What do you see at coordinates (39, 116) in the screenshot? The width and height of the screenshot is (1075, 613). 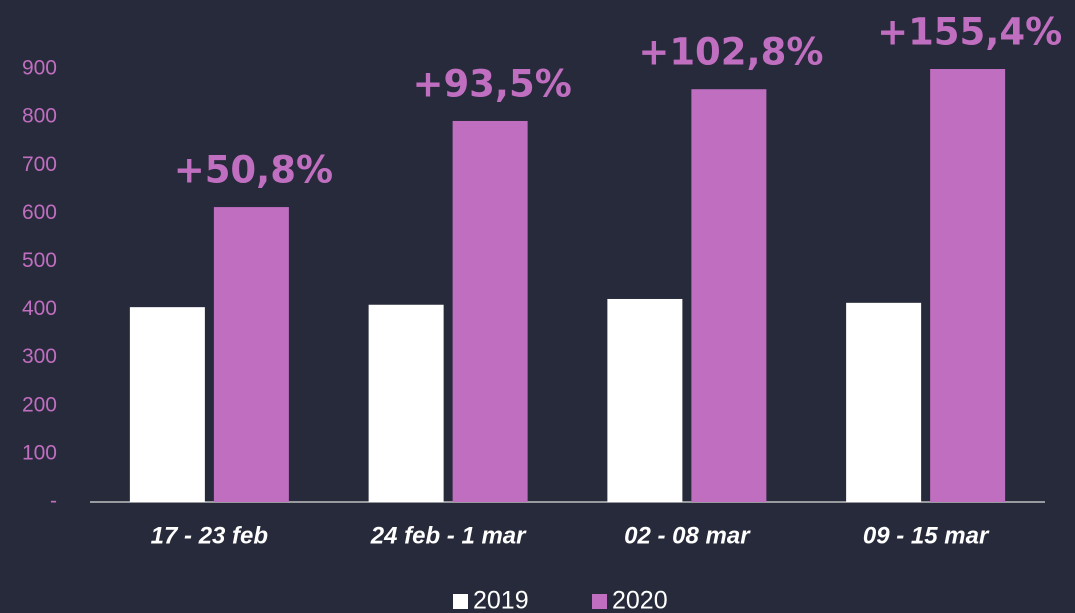 I see `y-tick-label: 800` at bounding box center [39, 116].